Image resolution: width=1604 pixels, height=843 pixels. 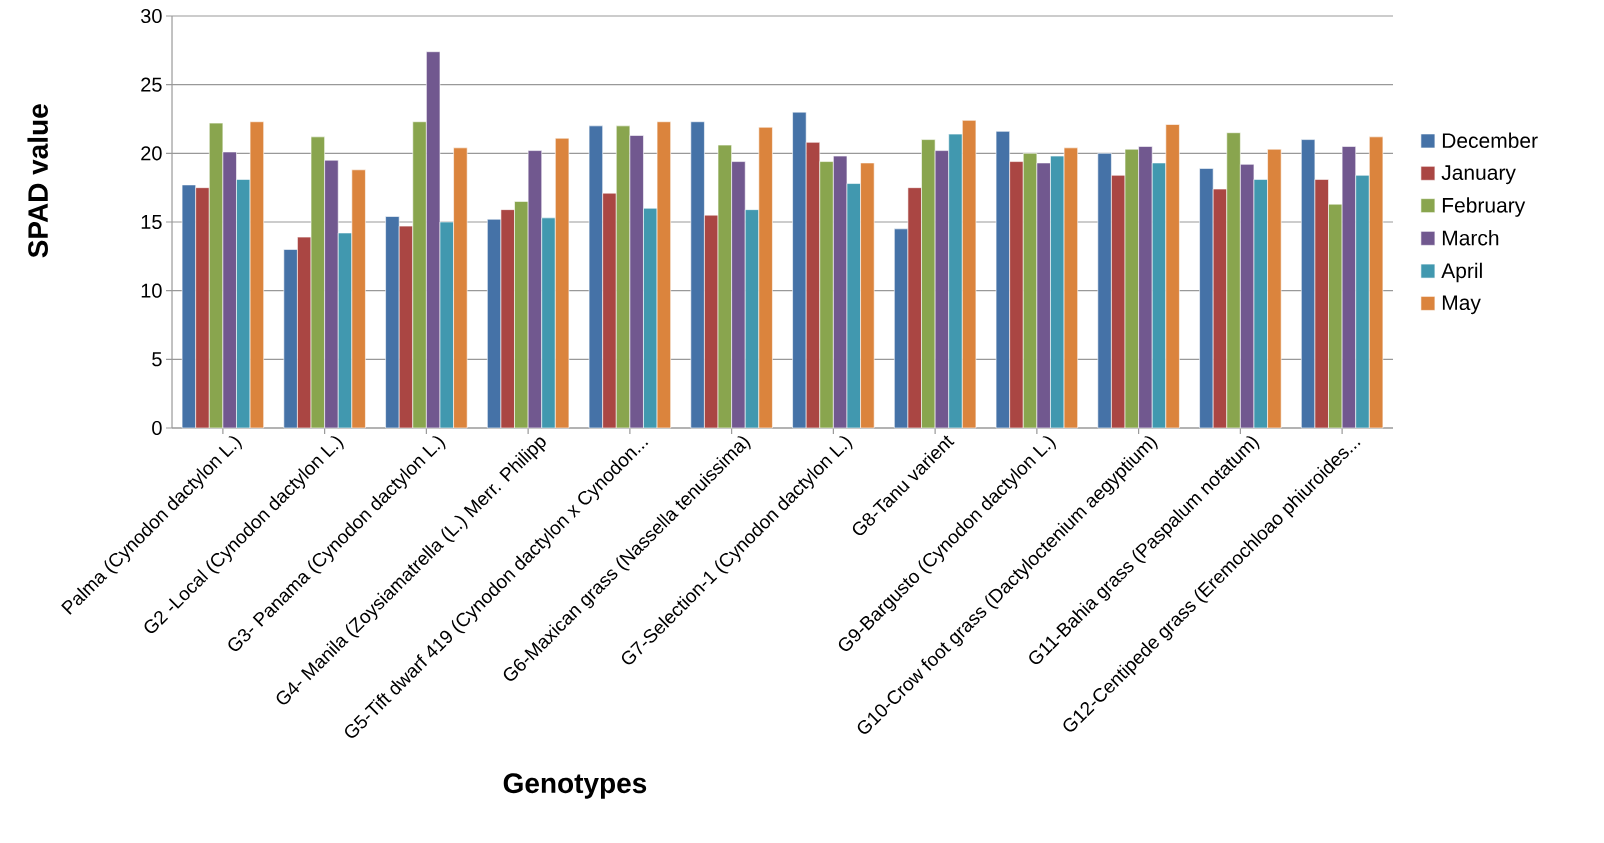 I want to click on legend-label: January, so click(x=1478, y=175).